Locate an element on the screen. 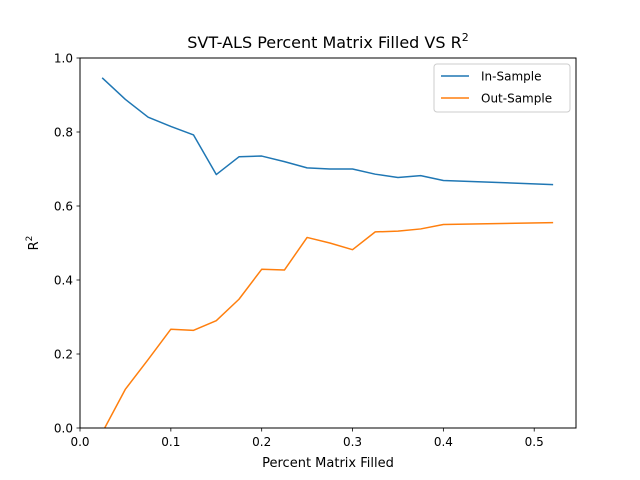  x-tick-label: 0.5 is located at coordinates (534, 442).